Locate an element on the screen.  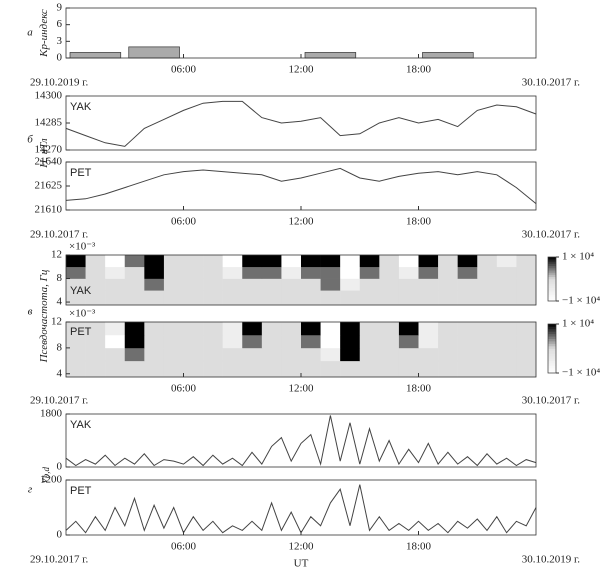
date-right: 30.10.2017 г. is located at coordinates (551, 83).